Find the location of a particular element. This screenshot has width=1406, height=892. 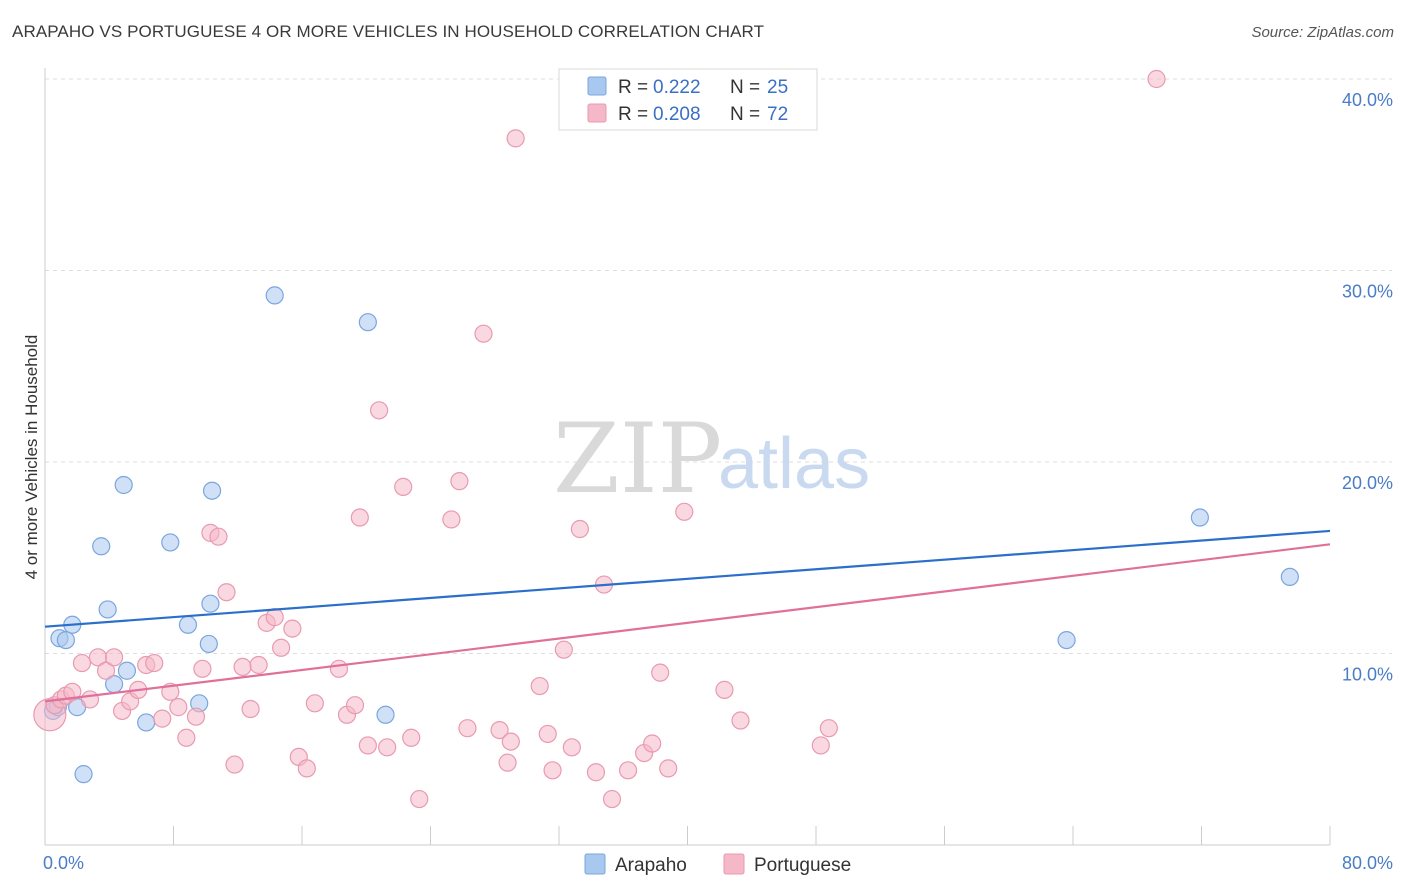

legend-n-label: N = is located at coordinates (745, 114).